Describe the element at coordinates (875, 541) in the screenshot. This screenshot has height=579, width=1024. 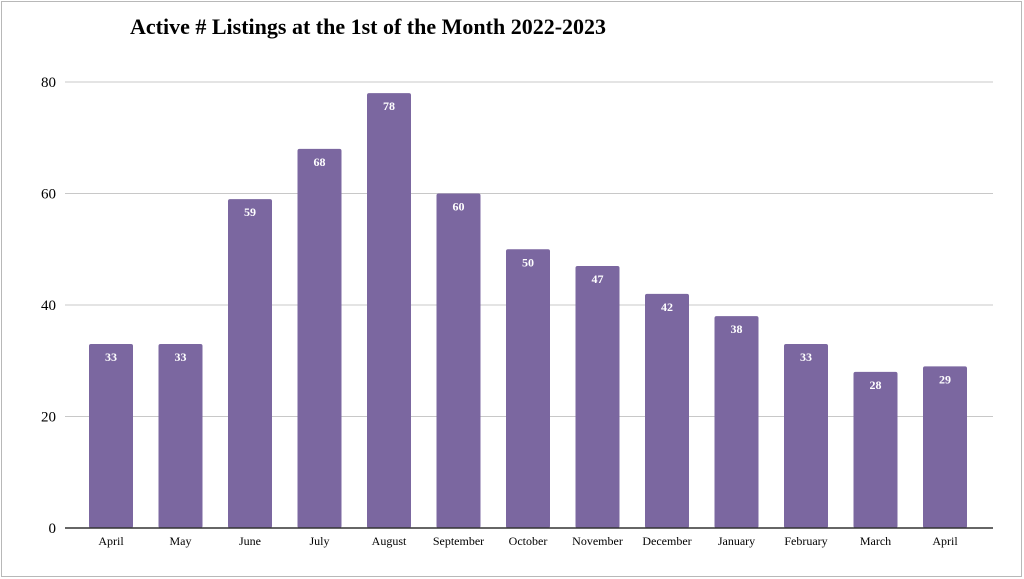
I see `x-tick-label: March` at that location.